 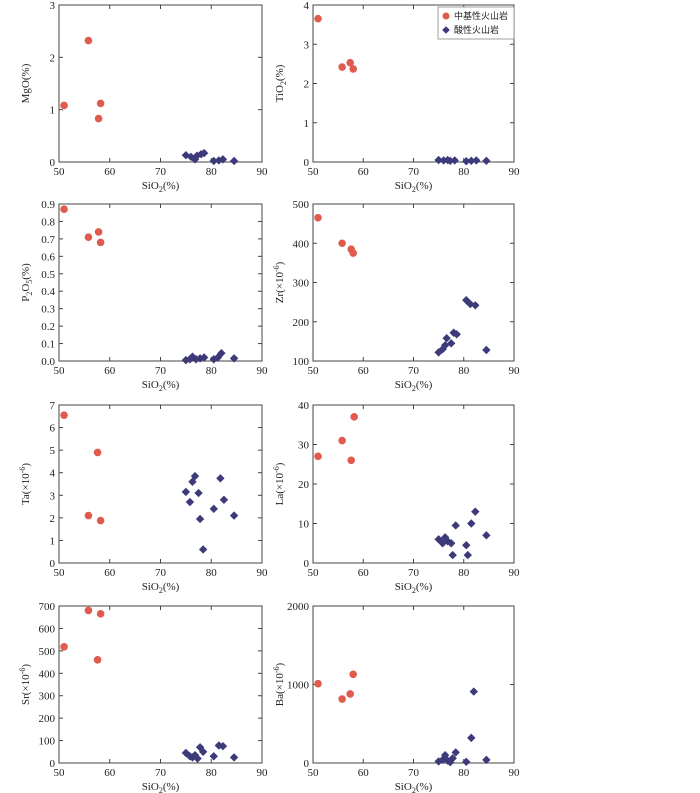 I want to click on legend-marker-intermediate, so click(x=446, y=16).